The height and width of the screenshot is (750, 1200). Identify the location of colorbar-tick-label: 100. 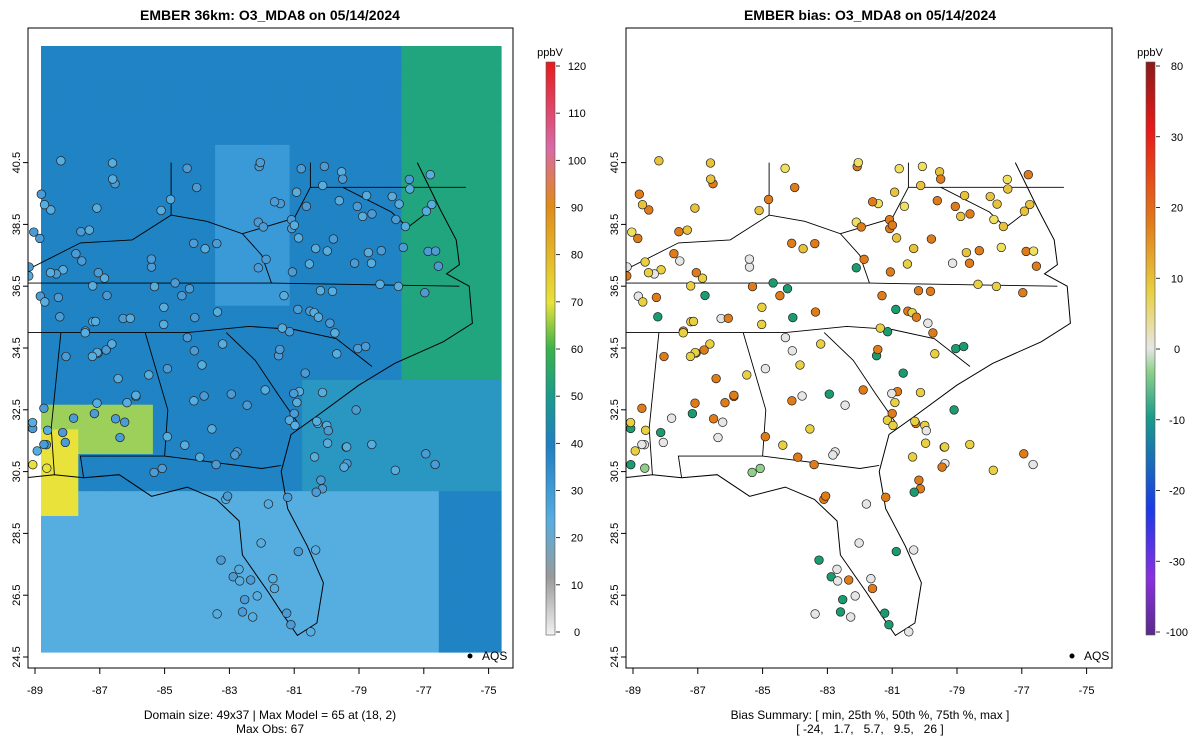
(577, 161).